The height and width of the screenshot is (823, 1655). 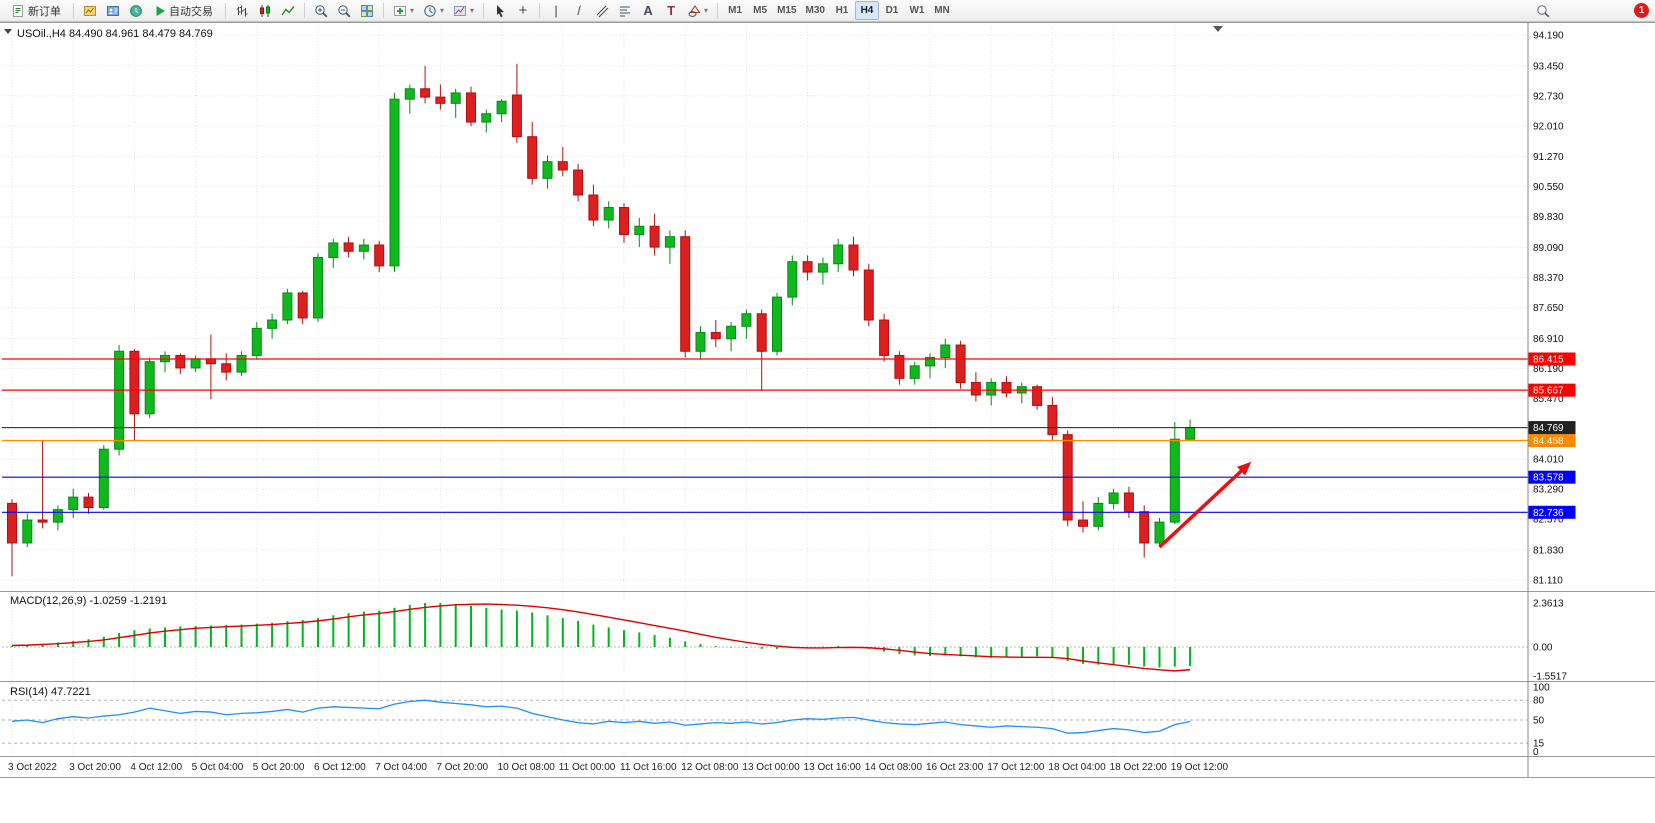 What do you see at coordinates (786, 10) in the screenshot?
I see `timeframe-m15-button: M15` at bounding box center [786, 10].